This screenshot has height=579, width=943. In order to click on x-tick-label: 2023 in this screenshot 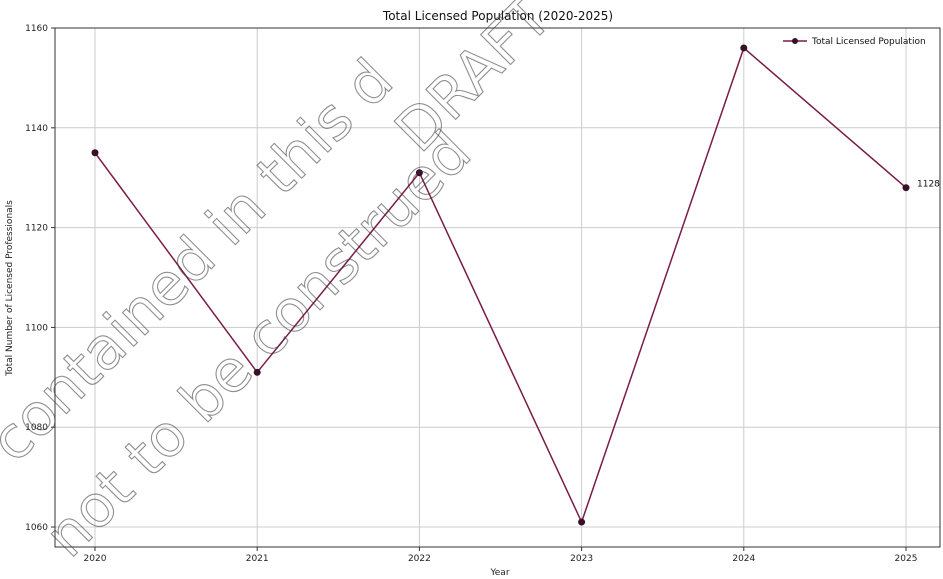, I will do `click(581, 559)`.